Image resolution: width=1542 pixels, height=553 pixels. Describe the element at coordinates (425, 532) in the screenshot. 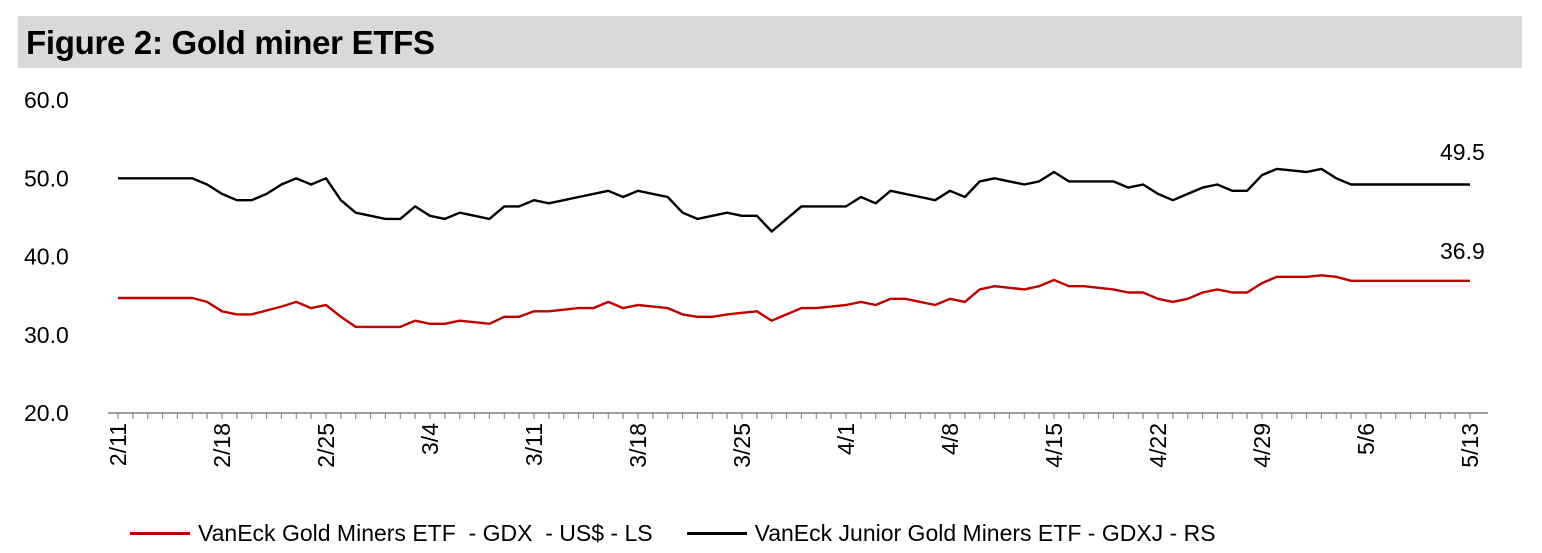

I see `legend-label-gdx: VanEck Gold Miners ETF - GDX - US$ - LS` at that location.